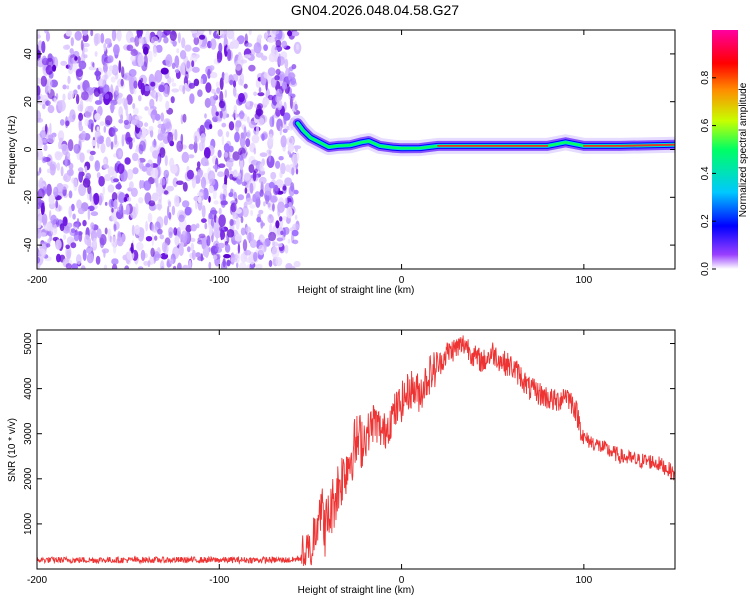  Describe the element at coordinates (219, 580) in the screenshot. I see `snr-x-tick-label: -100` at that location.